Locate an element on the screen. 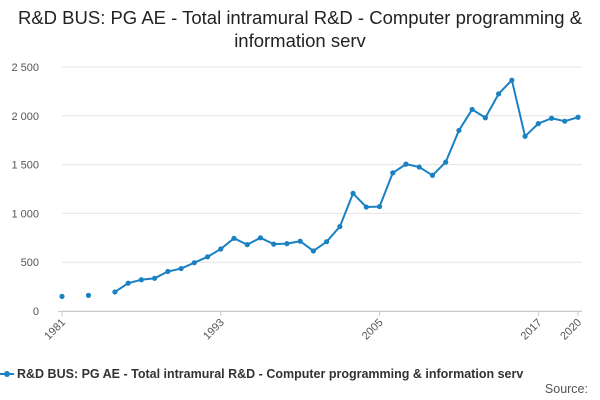  x-tick-label: 1993 is located at coordinates (214, 330).